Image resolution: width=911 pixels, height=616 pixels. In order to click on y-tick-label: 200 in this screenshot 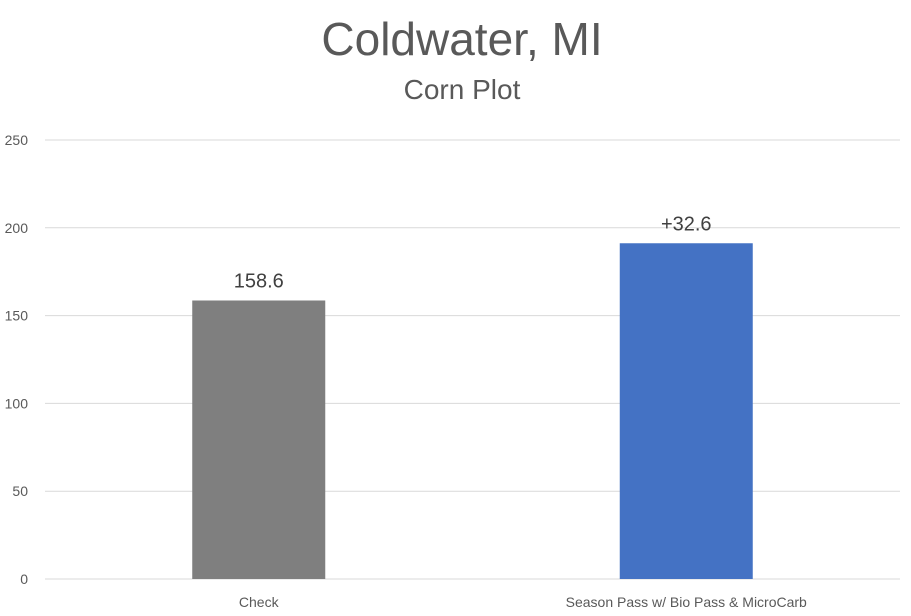, I will do `click(17, 228)`.